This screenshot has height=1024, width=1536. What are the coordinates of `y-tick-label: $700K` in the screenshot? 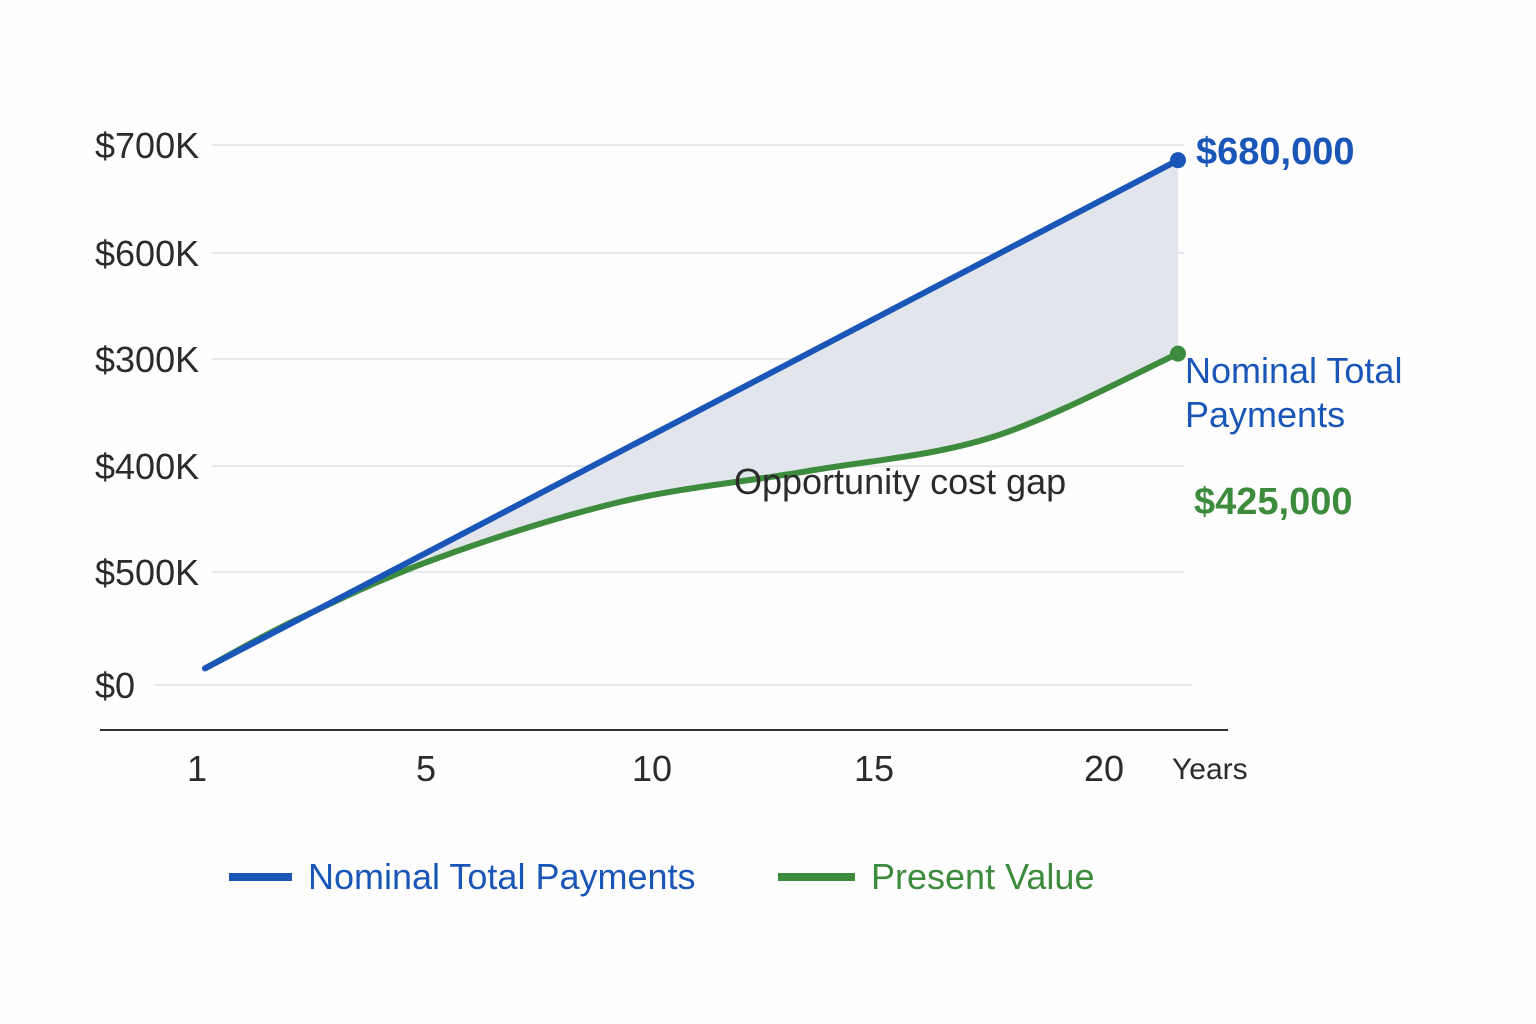 It's located at (147, 145).